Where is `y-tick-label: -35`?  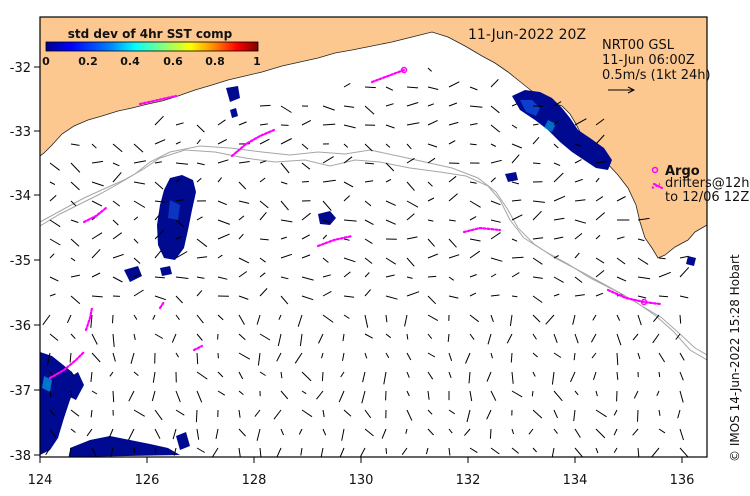 y-tick-label: -35 is located at coordinates (20, 261).